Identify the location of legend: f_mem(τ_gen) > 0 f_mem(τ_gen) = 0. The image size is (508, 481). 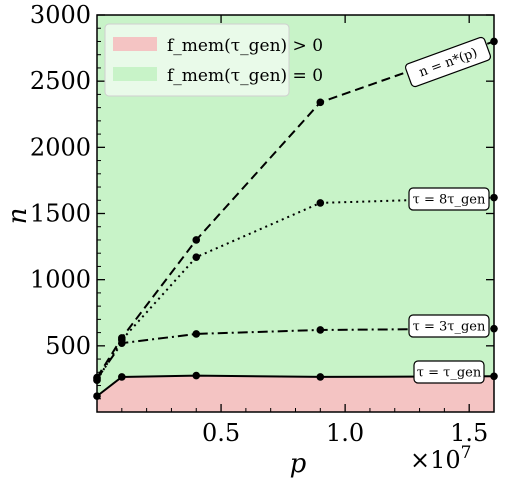
(213, 60).